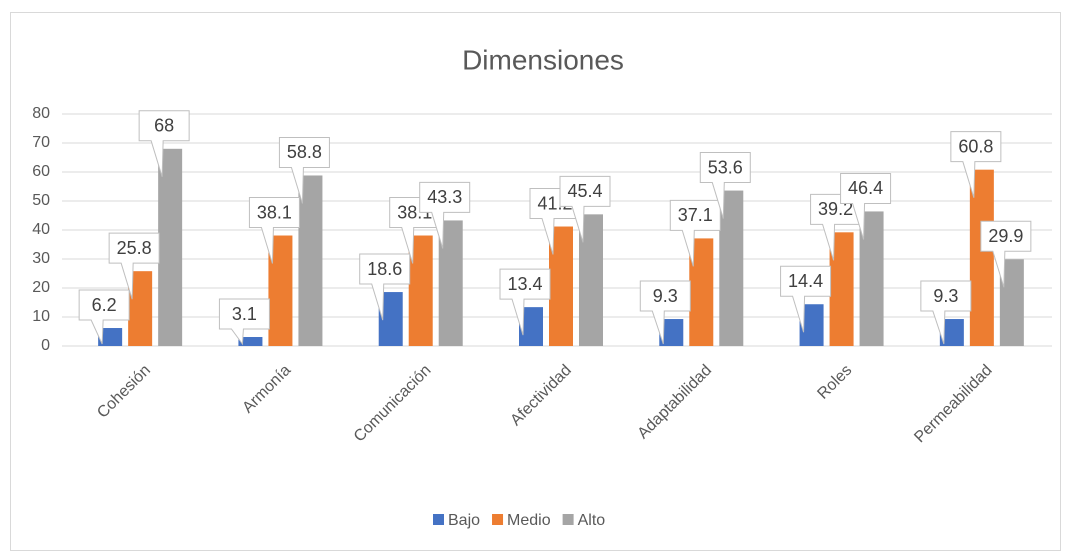 This screenshot has height=551, width=1068. I want to click on y-tick-label: 20, so click(41, 287).